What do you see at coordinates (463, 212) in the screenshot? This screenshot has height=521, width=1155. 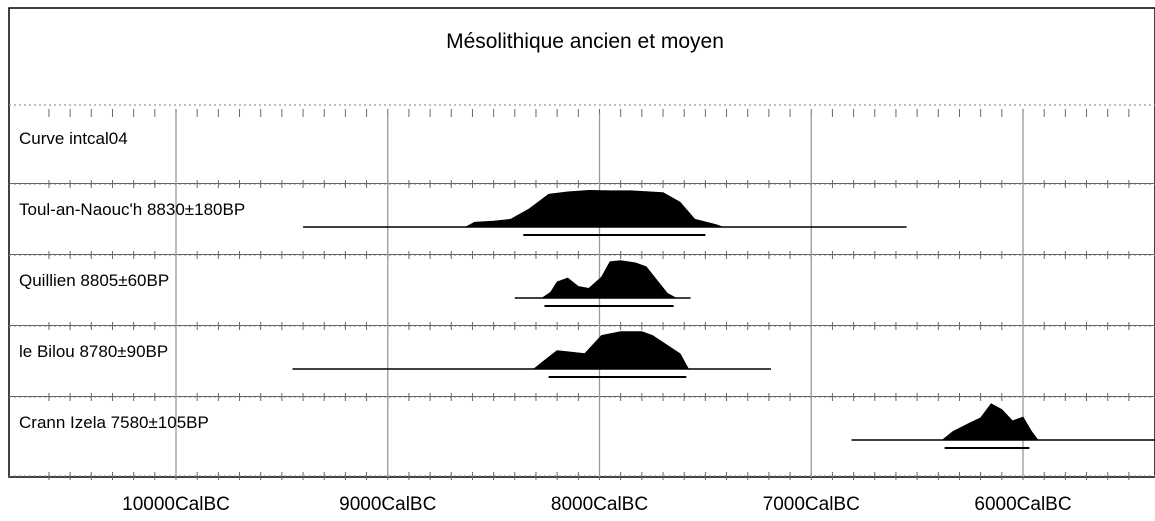 I see `row: Toul-an-Naouc'h 8830±180BP` at bounding box center [463, 212].